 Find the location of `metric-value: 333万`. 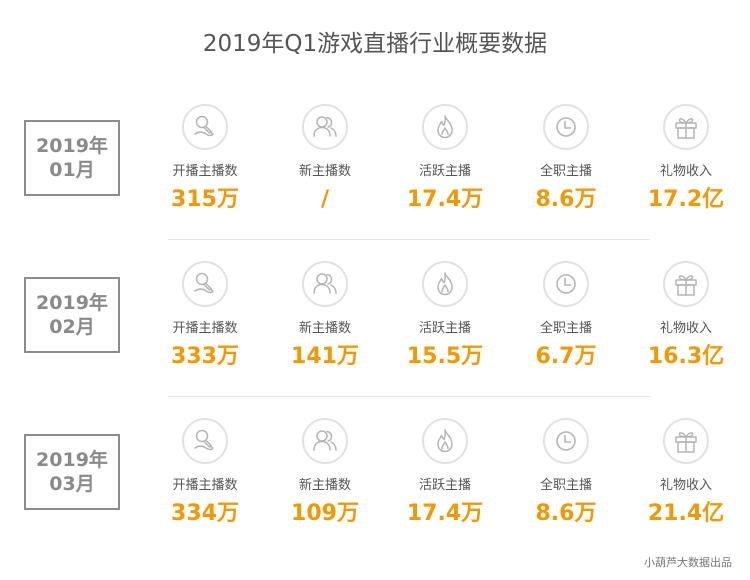

metric-value: 333万 is located at coordinates (205, 356).